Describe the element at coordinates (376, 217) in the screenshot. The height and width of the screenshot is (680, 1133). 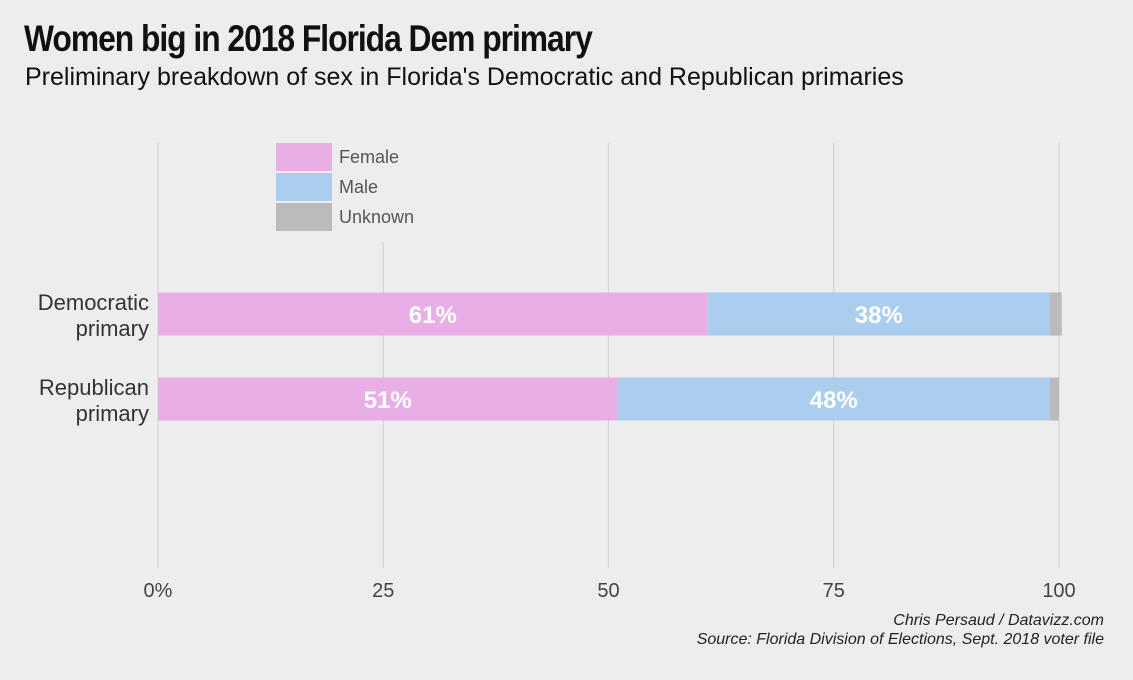
I see `legend-label: Unknown` at that location.